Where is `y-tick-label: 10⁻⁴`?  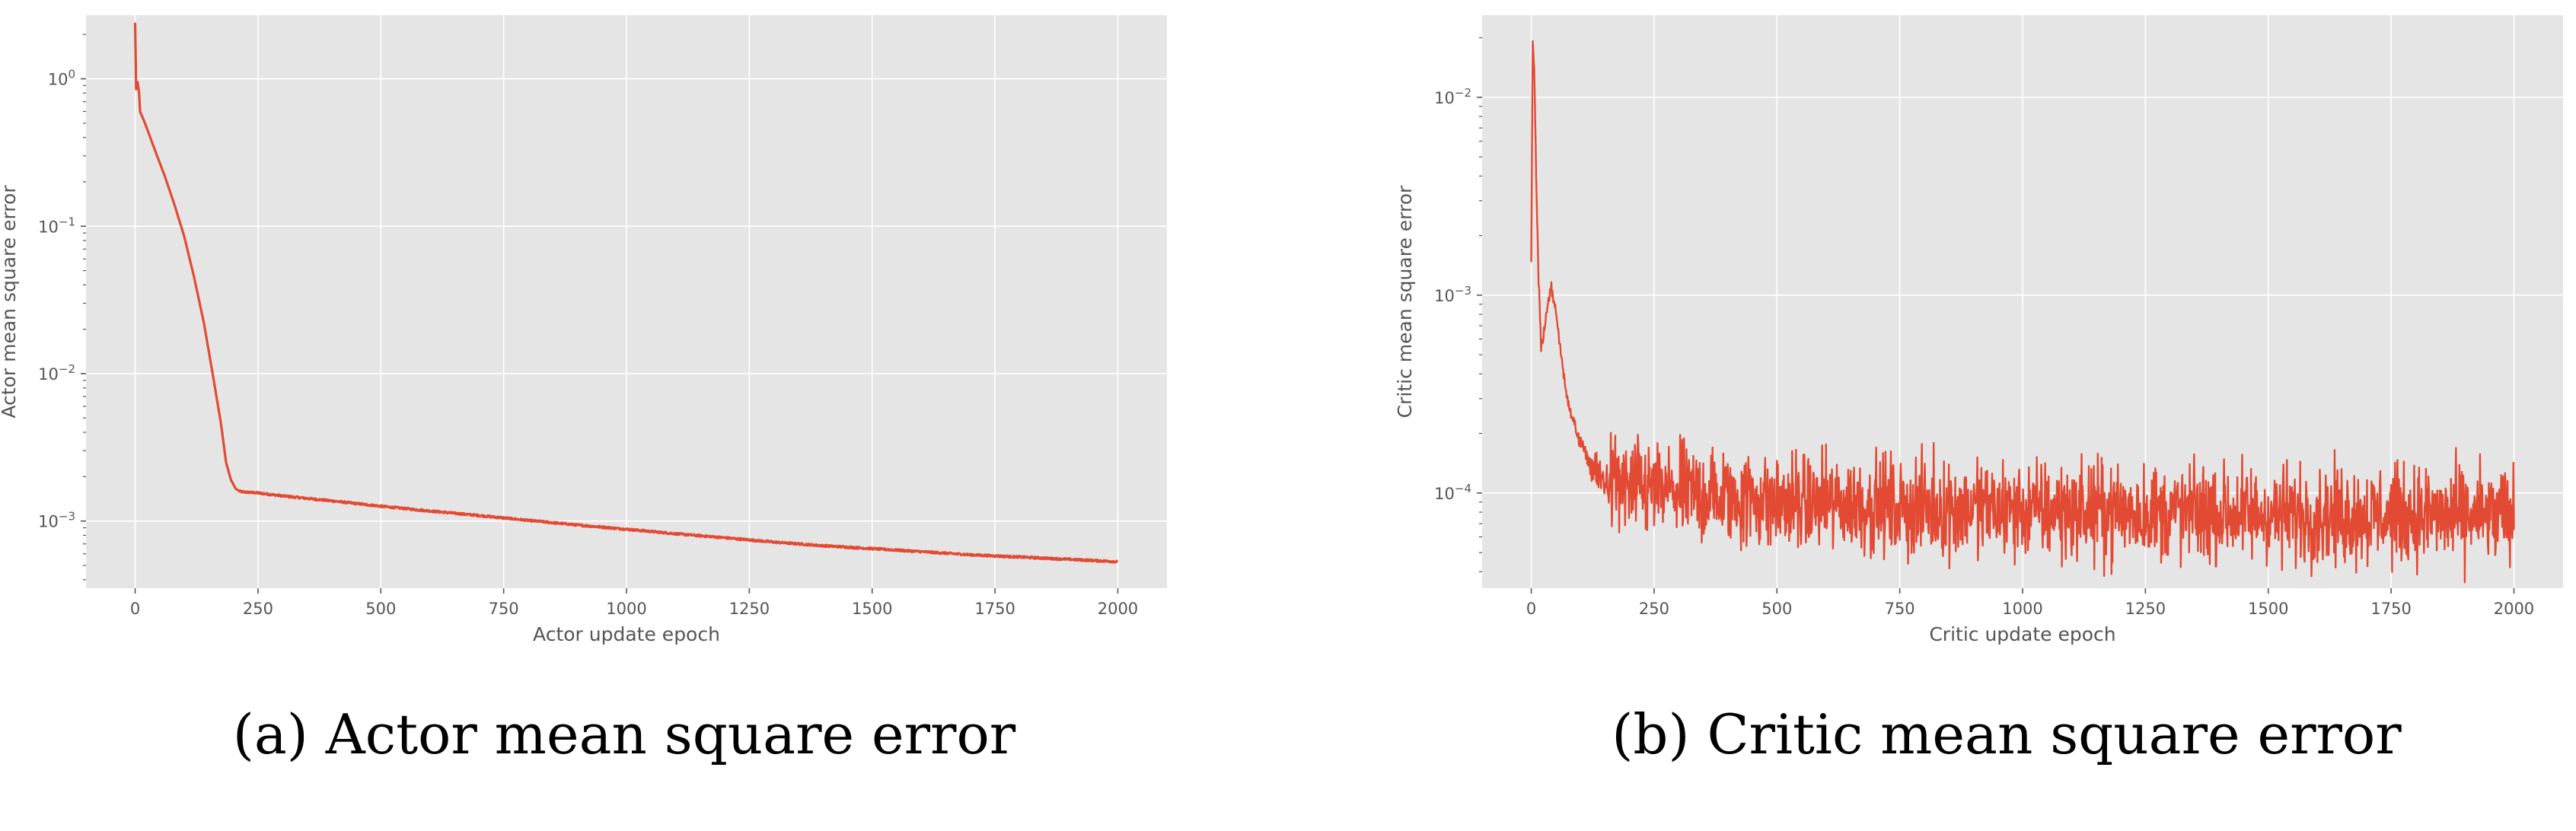
y-tick-label: 10⁻⁴ is located at coordinates (1453, 492).